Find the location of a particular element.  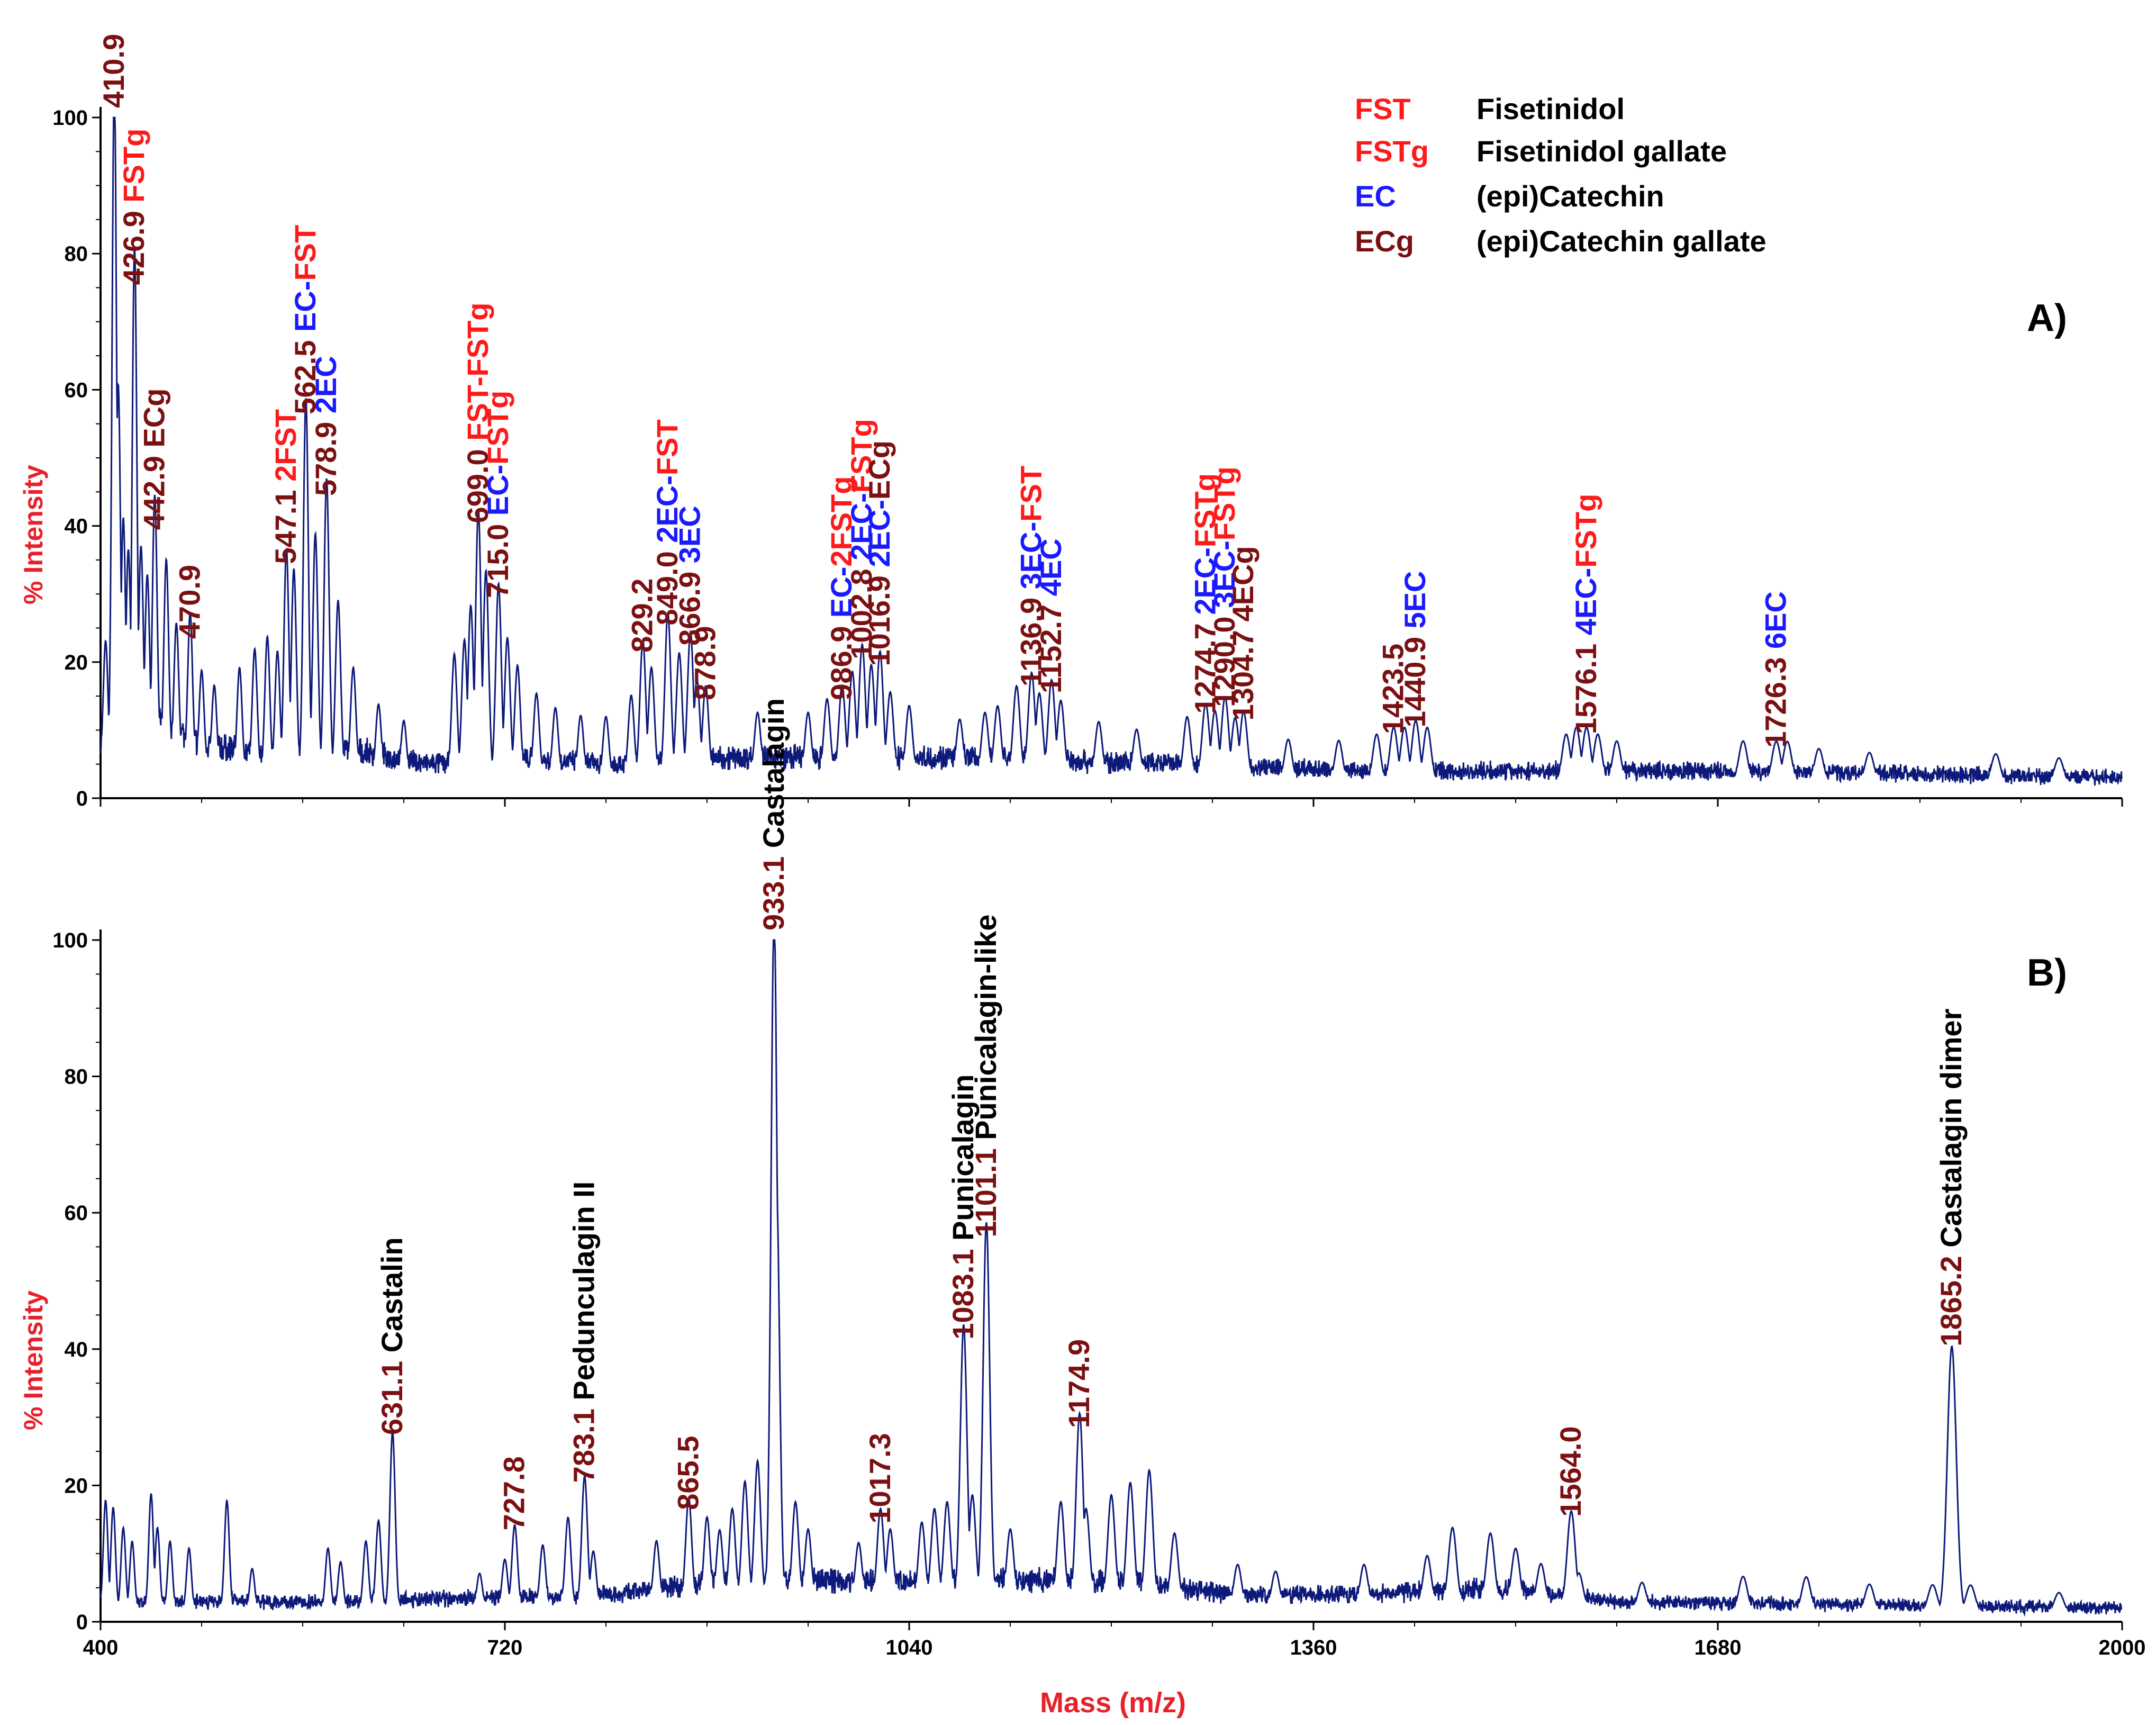

peak-mass-a: 986.9 is located at coordinates (841, 663).